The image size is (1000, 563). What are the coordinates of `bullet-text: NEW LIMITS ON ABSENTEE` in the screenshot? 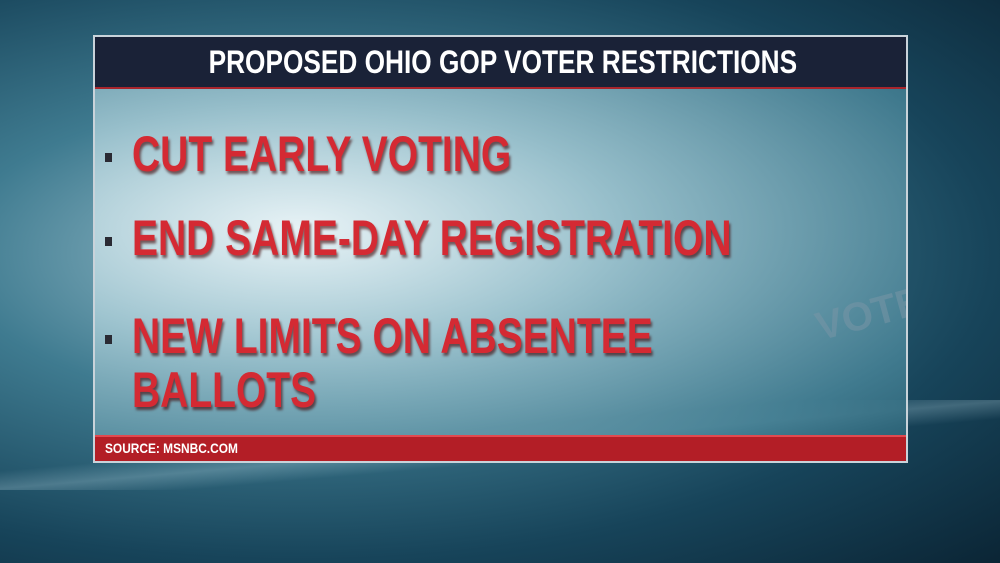 It's located at (392, 336).